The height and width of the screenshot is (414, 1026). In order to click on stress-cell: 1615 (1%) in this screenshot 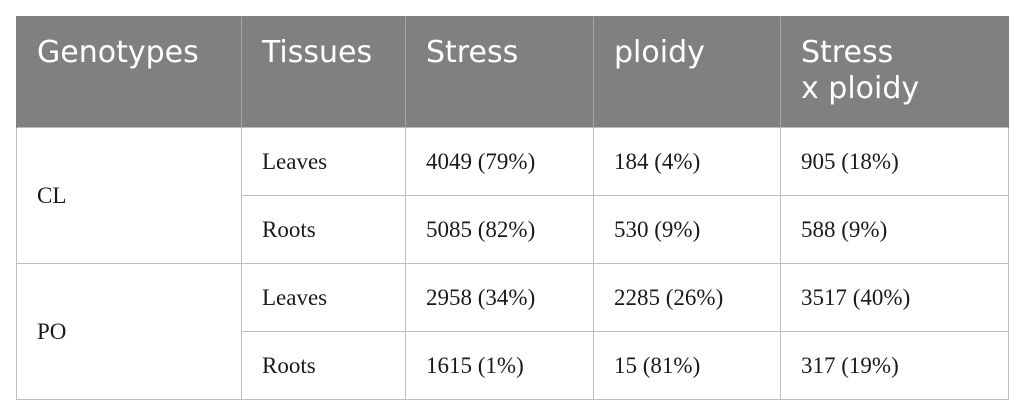, I will do `click(499, 365)`.